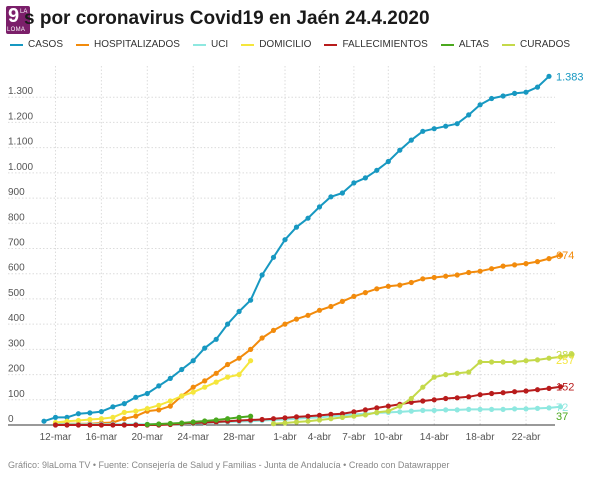  I want to click on series-line-altas, so click(199, 420).